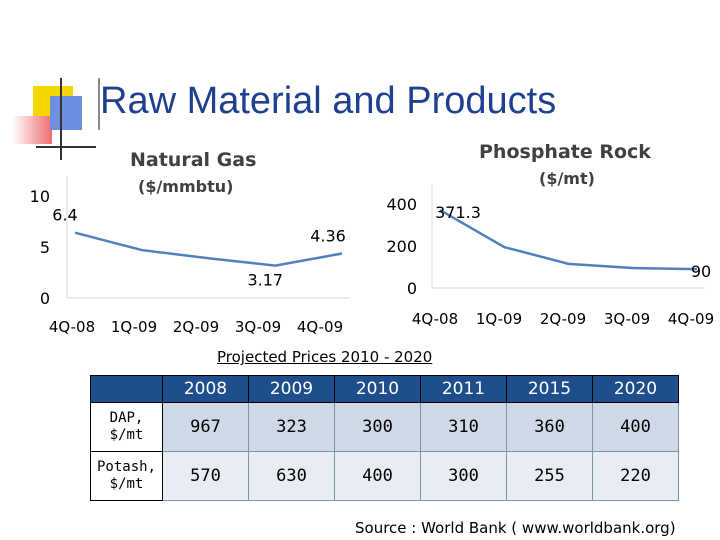 This screenshot has width=720, height=540. Describe the element at coordinates (99, 104) in the screenshot. I see `deco-title-line` at that location.